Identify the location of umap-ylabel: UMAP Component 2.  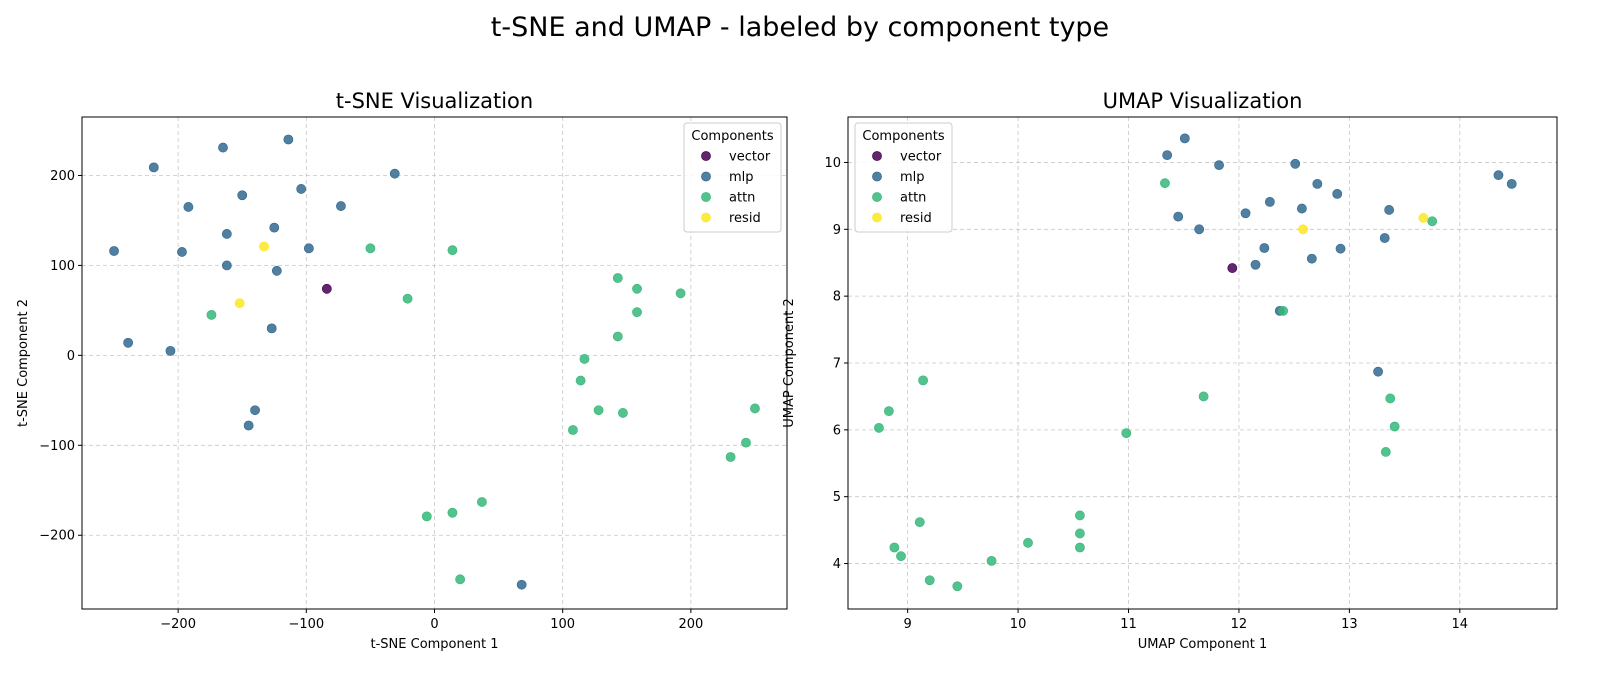
(789, 362).